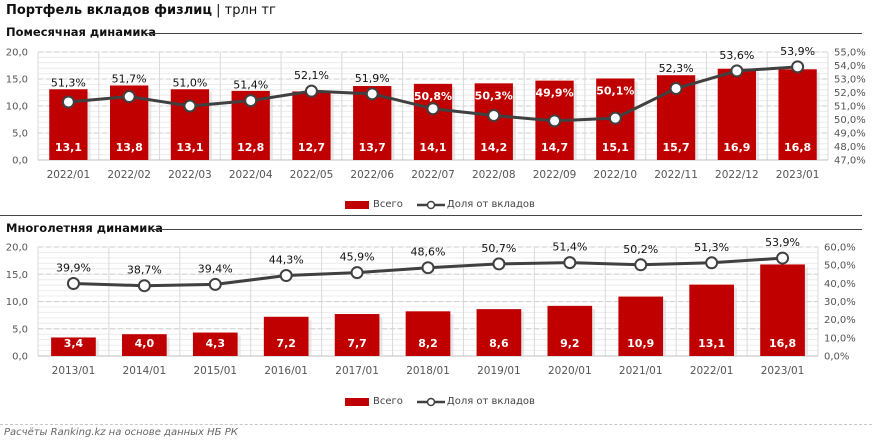  I want to click on bar-value-label: 4,0, so click(145, 343).